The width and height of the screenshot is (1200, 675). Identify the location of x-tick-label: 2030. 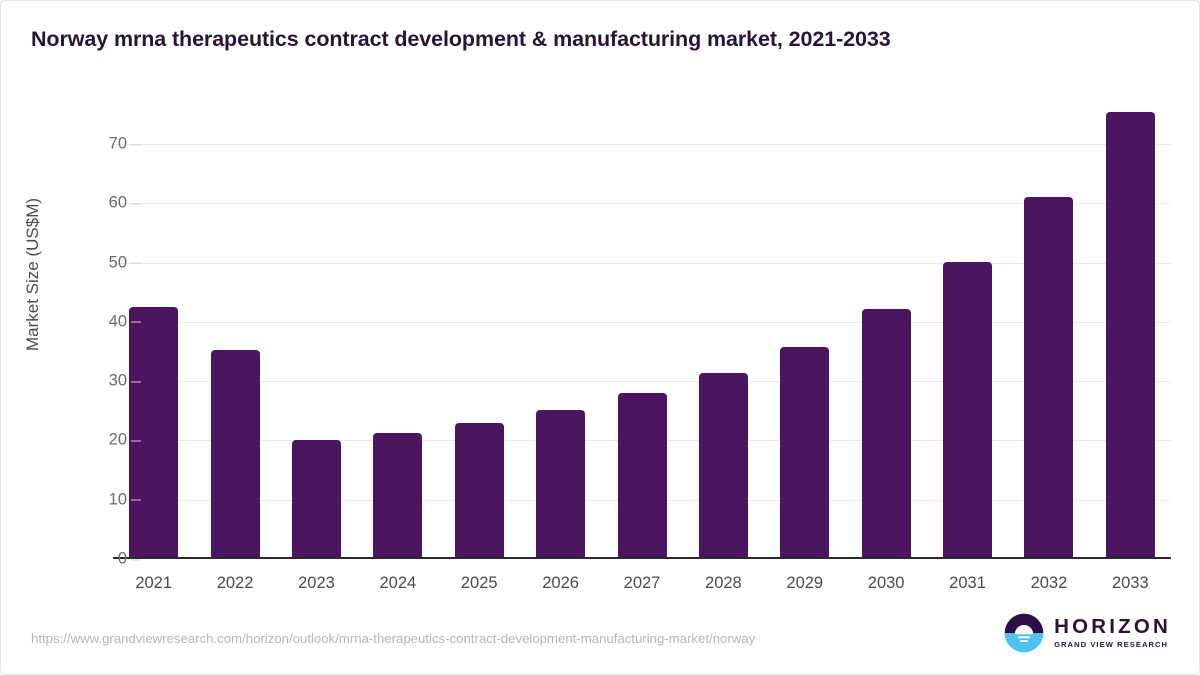
(886, 583).